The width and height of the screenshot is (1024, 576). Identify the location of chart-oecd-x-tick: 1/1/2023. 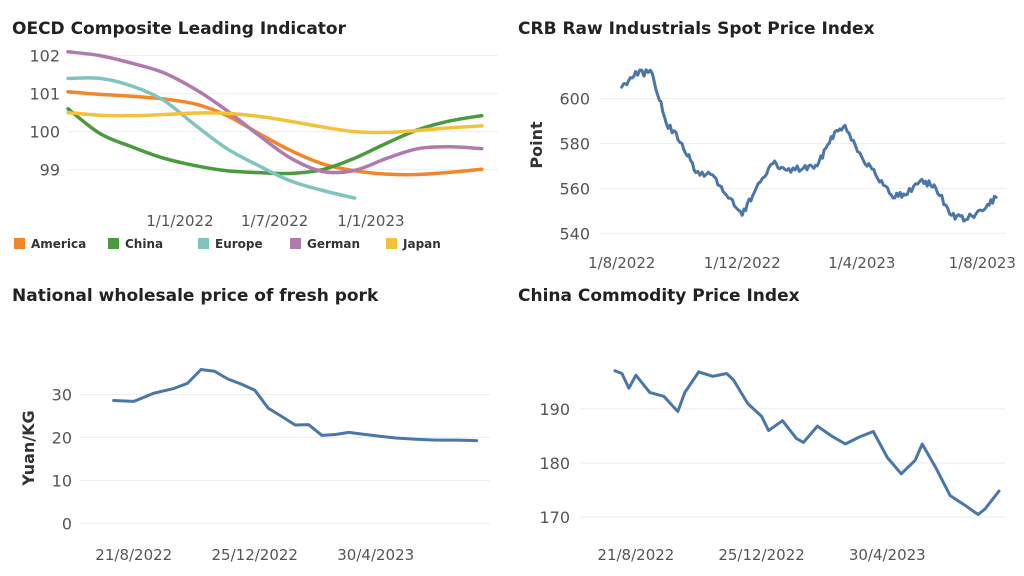
(370, 221).